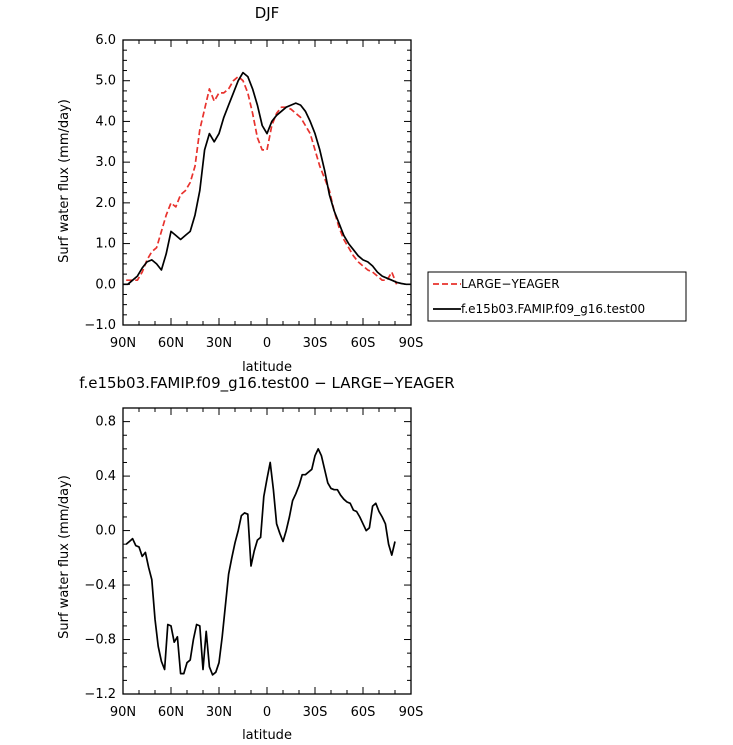 This screenshot has height=745, width=733. Describe the element at coordinates (411, 343) in the screenshot. I see `top-x-tick-label: 90S` at that location.